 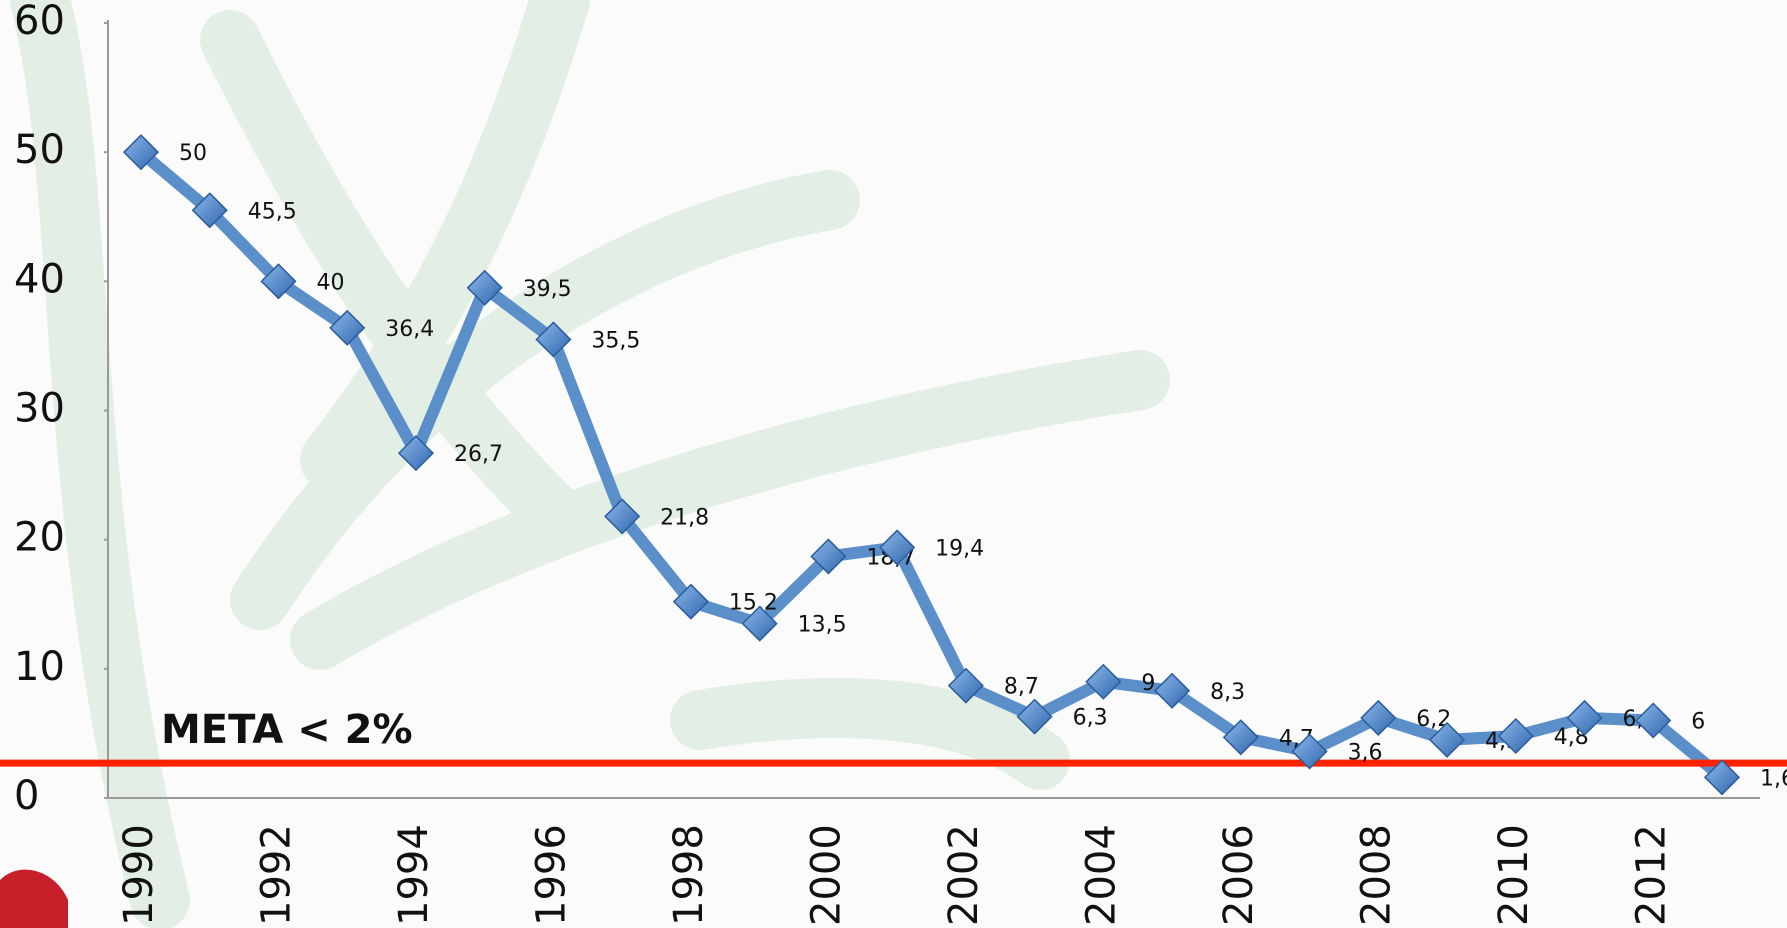 I want to click on x-tick-label: 2008, so click(x=1376, y=875).